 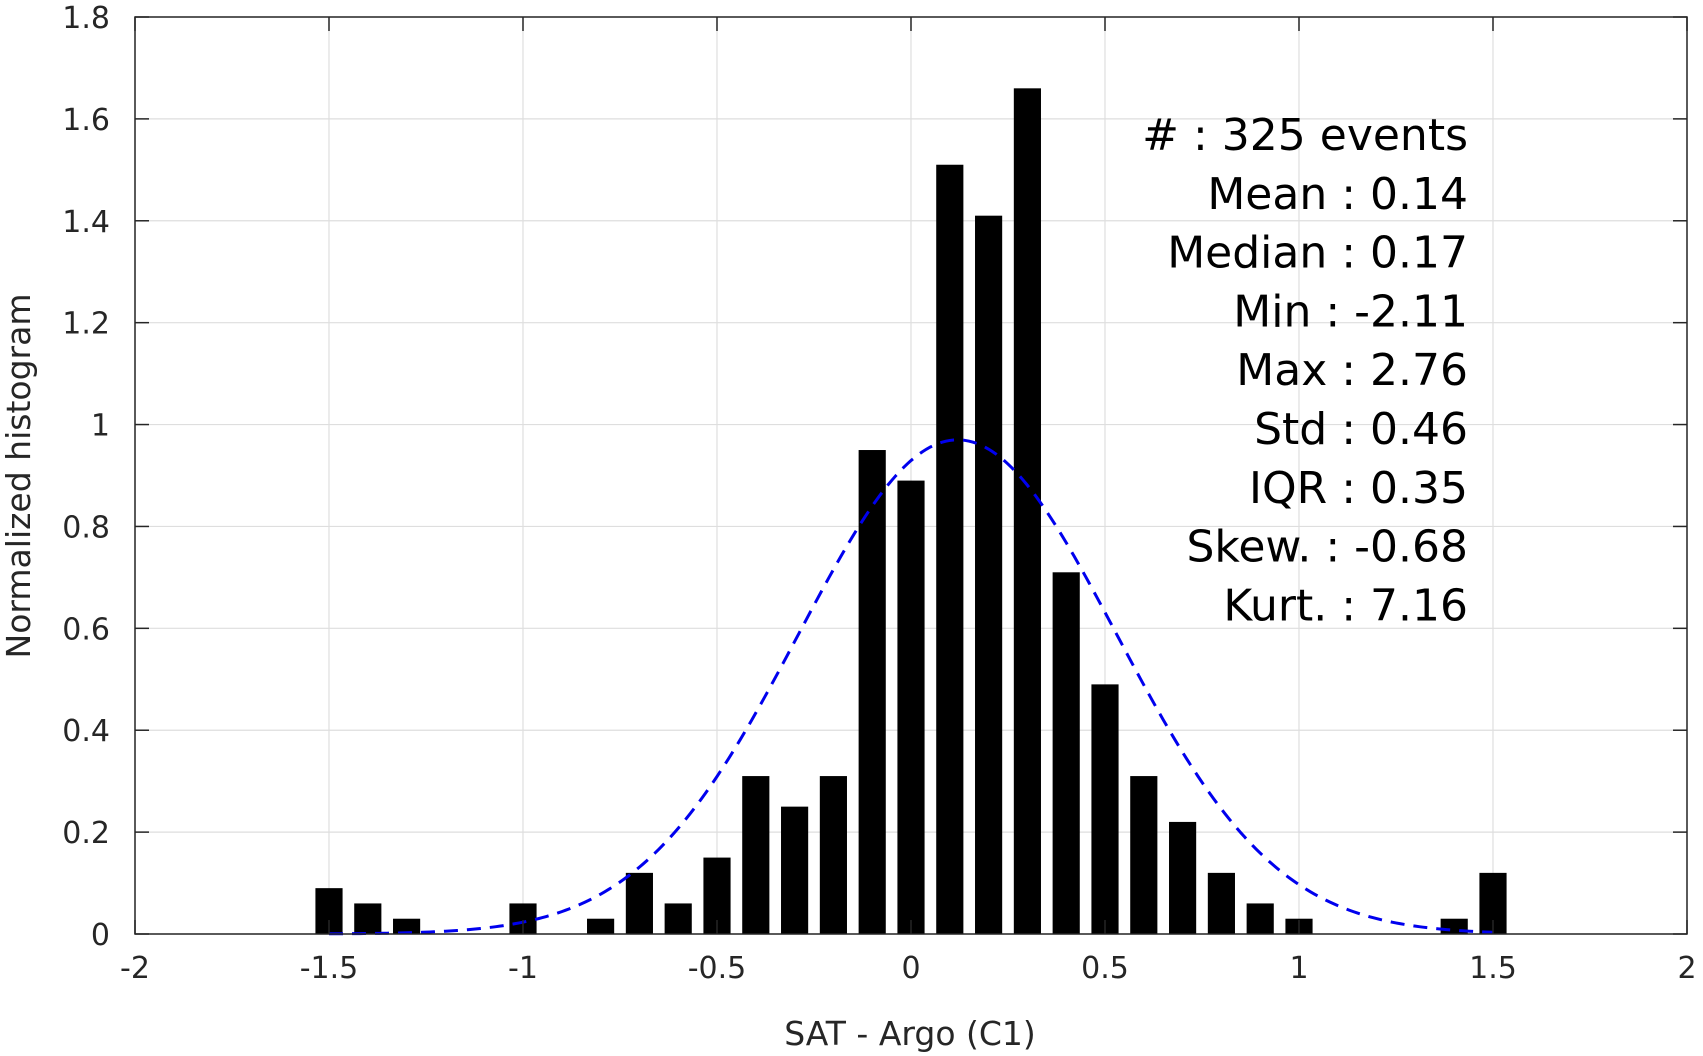 I want to click on stat-label: Skew., so click(x=1256, y=547).